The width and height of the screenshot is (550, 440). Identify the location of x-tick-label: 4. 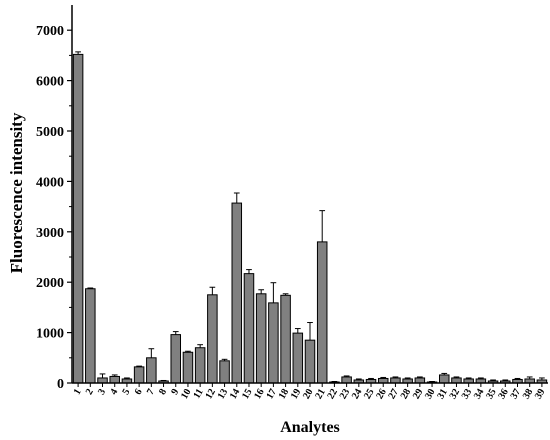
(114, 392).